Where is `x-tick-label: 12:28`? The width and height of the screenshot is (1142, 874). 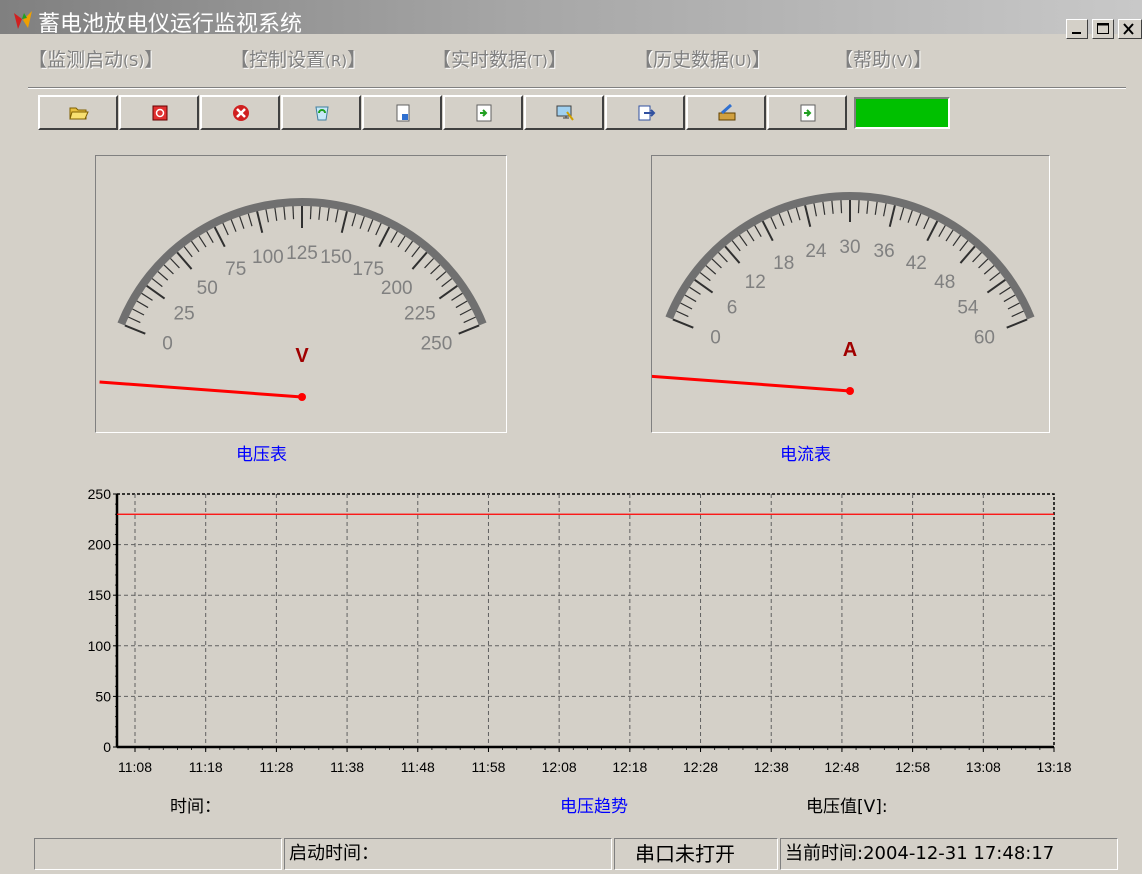
x-tick-label: 12:28 is located at coordinates (700, 767).